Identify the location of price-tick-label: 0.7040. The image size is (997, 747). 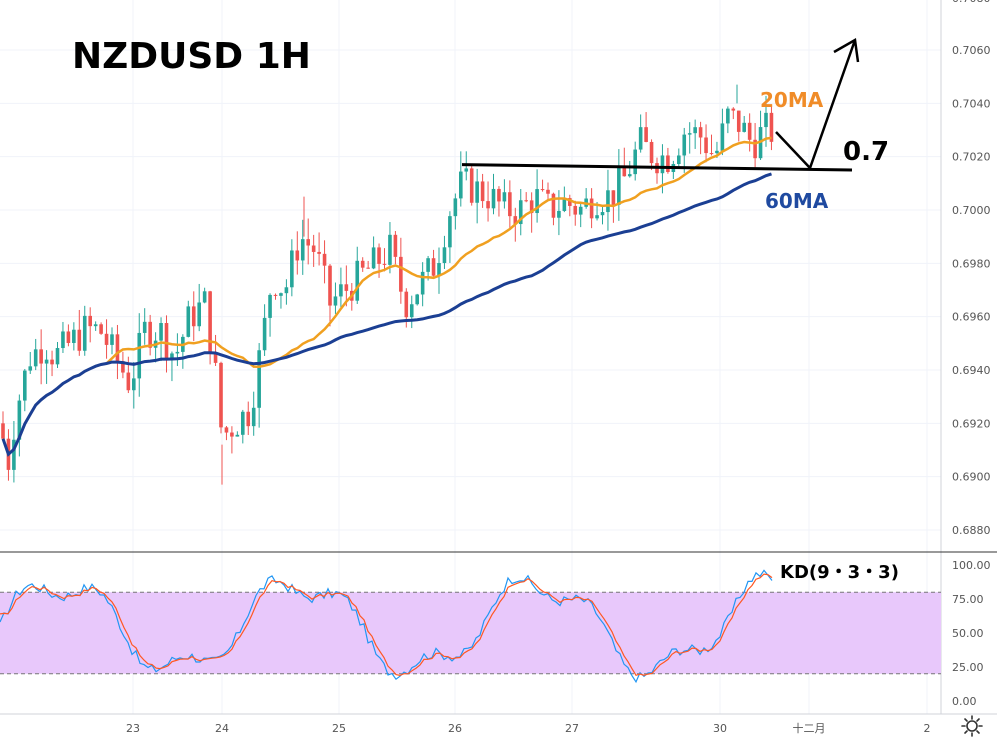
(971, 103).